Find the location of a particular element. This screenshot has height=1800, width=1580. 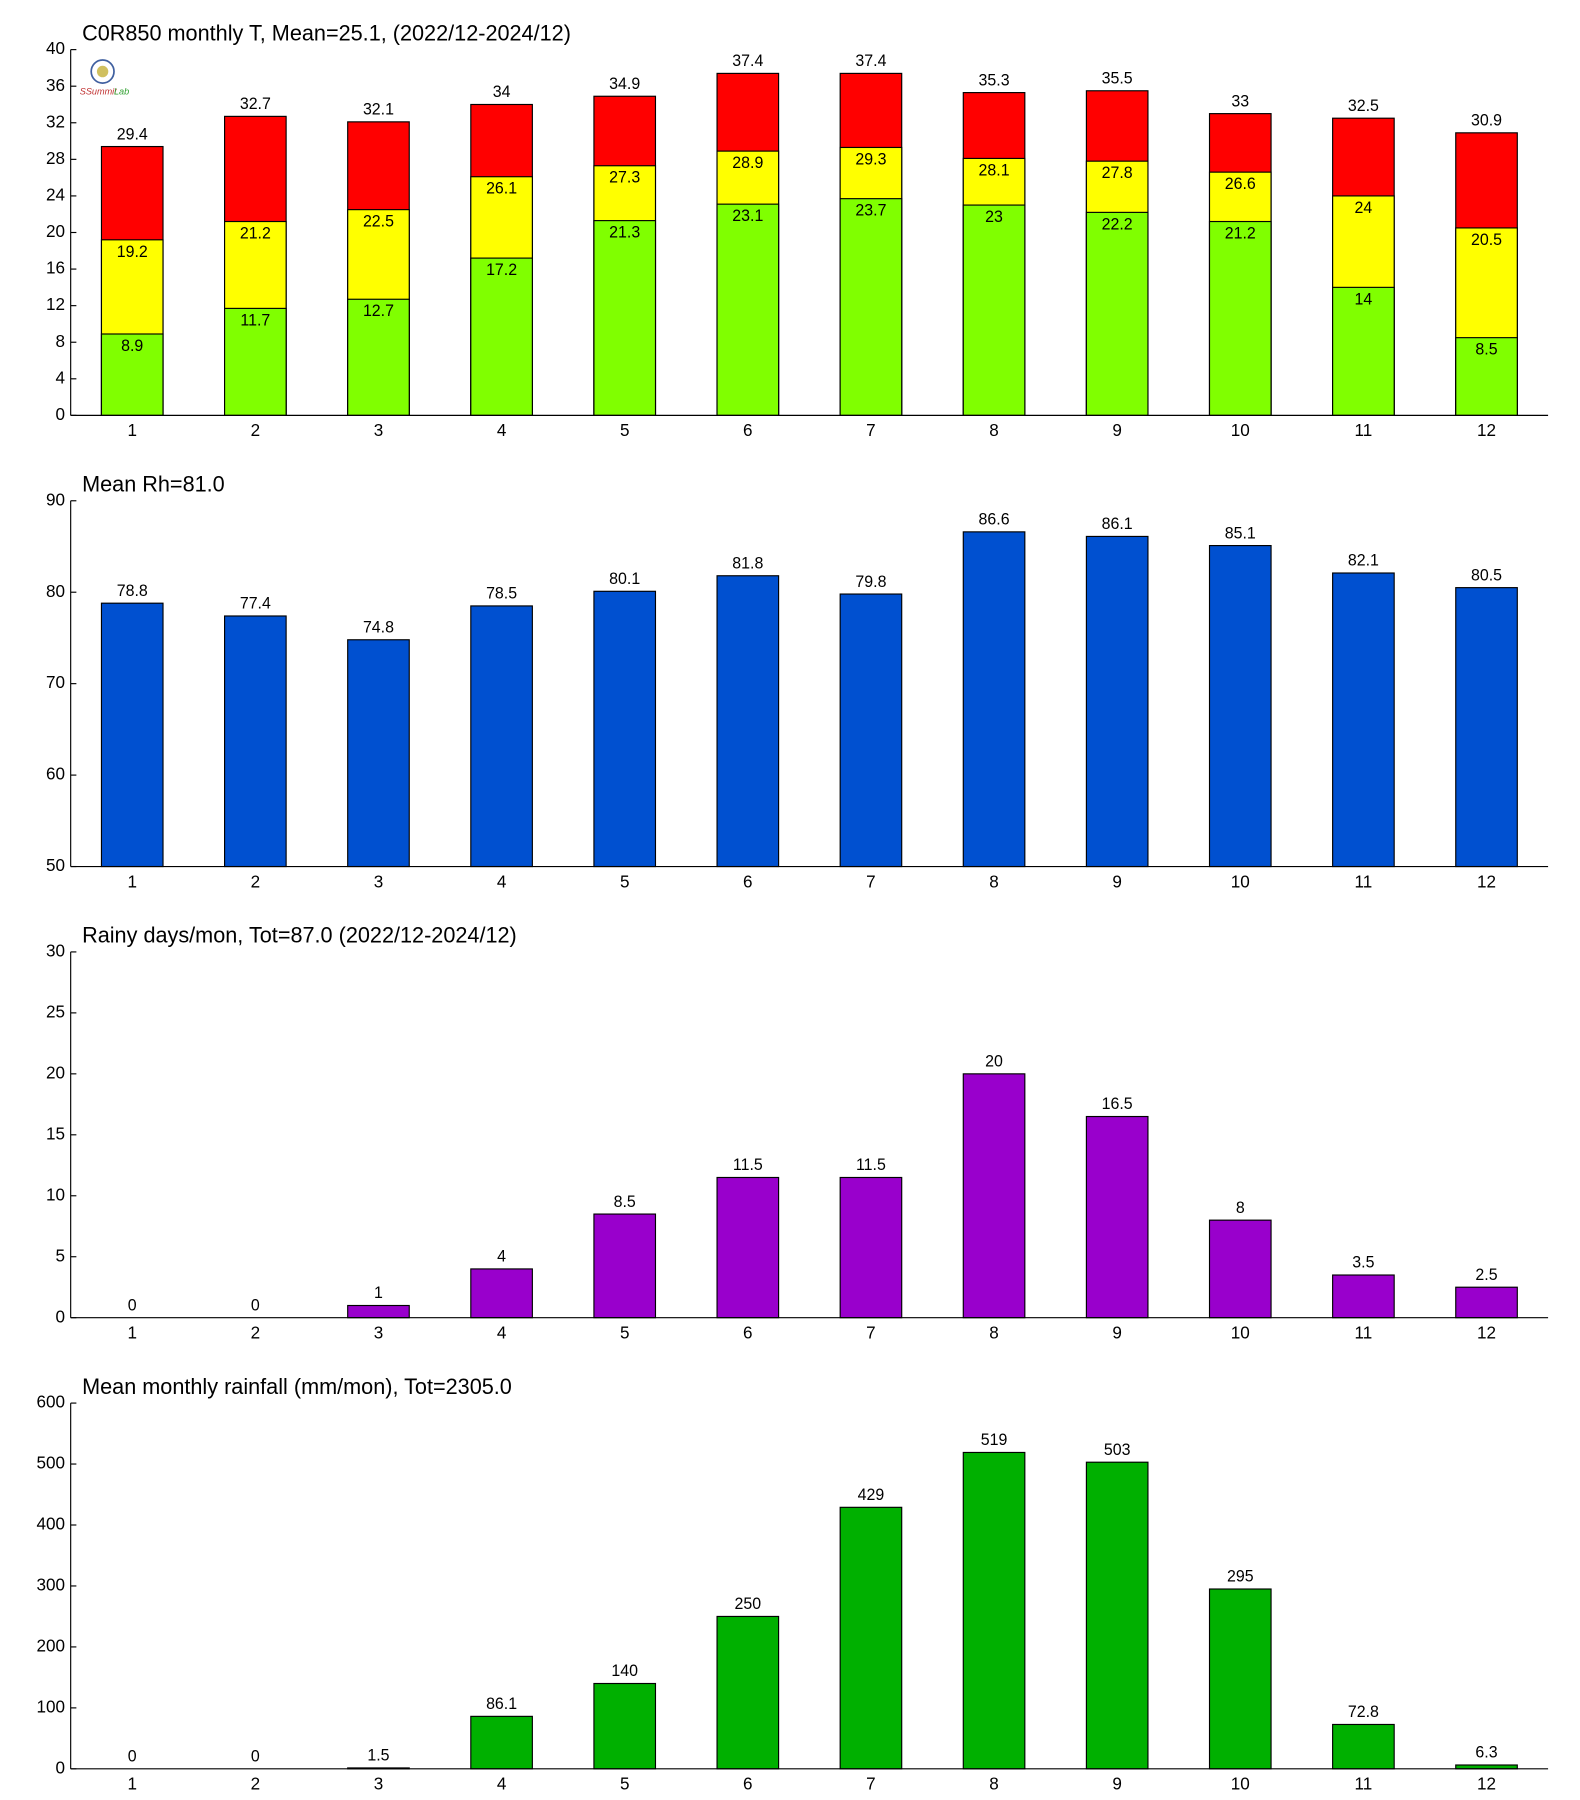

value-label: 32.7 is located at coordinates (255, 104).